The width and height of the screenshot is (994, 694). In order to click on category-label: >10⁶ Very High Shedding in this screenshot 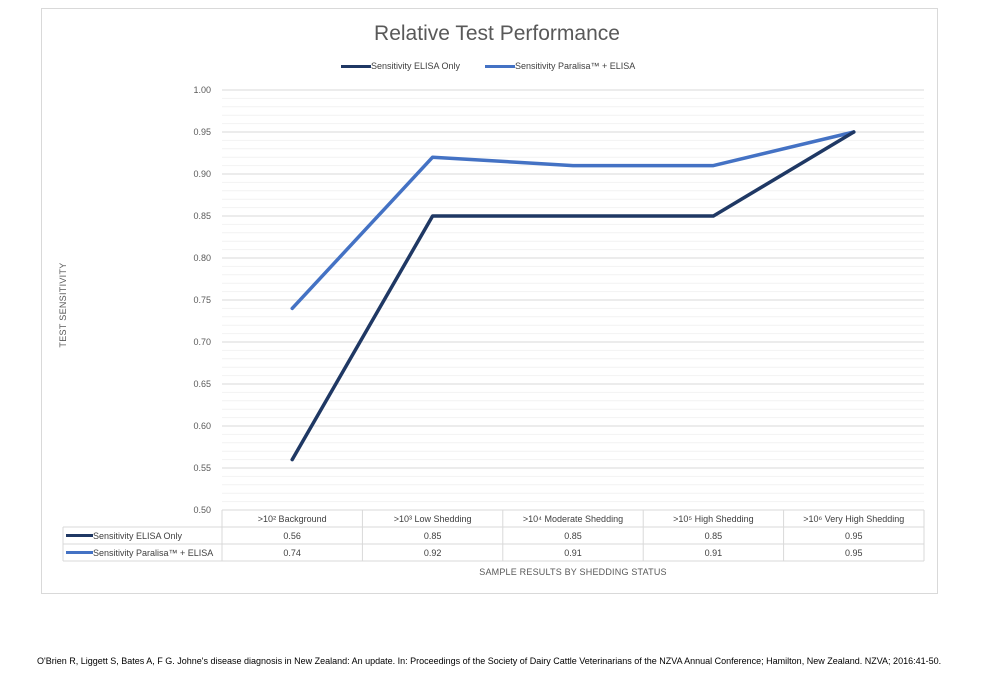, I will do `click(853, 519)`.